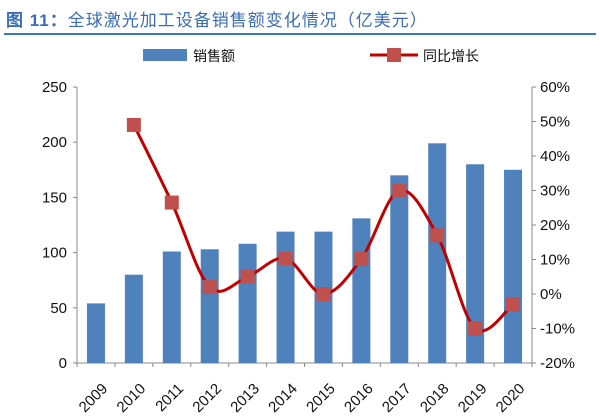  I want to click on x-tick-label: 2009, so click(94, 398).